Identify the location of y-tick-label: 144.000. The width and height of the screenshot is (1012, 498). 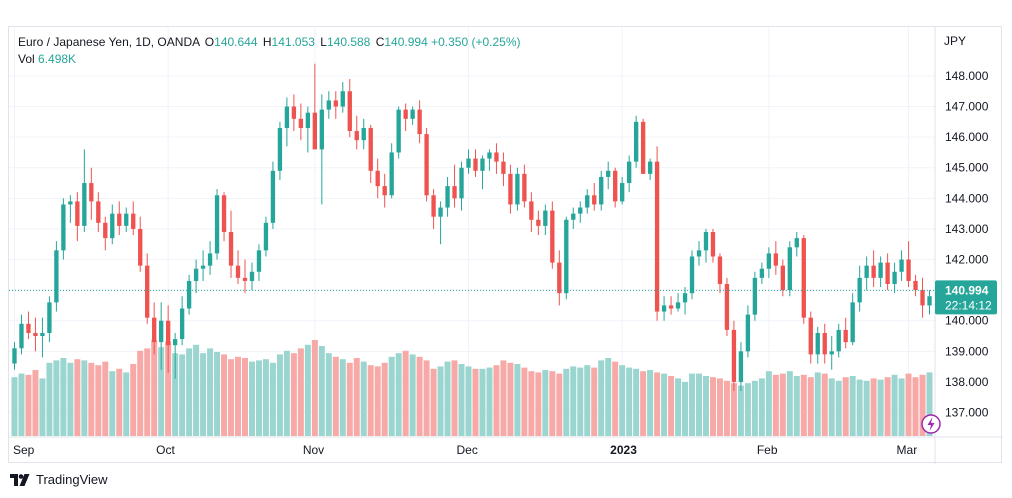
(967, 198).